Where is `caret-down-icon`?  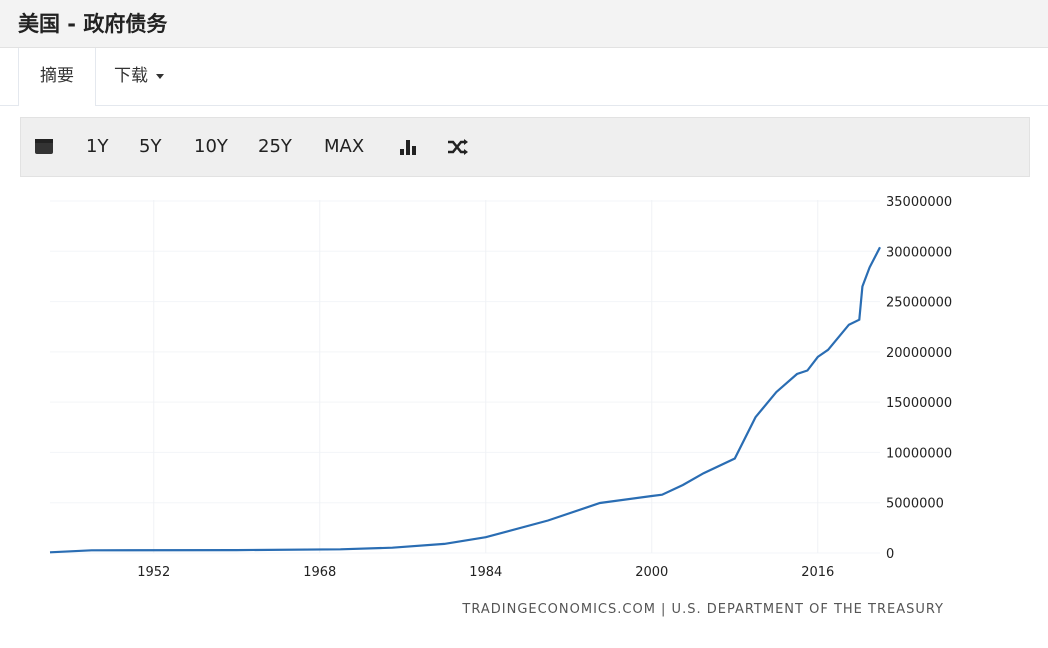 caret-down-icon is located at coordinates (160, 76).